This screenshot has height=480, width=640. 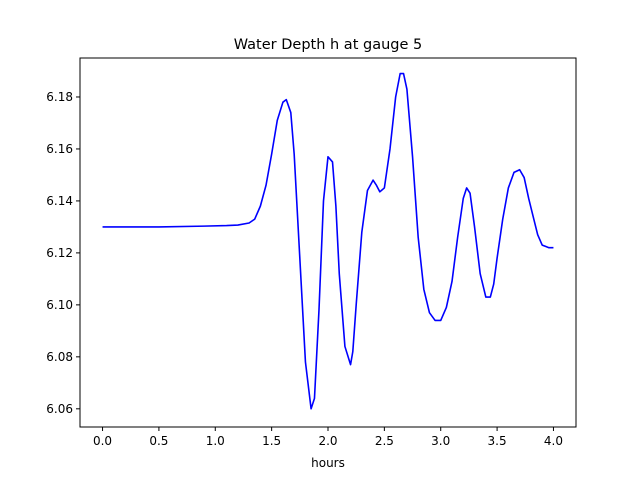 What do you see at coordinates (271, 441) in the screenshot?
I see `x-tick-label: 1.5` at bounding box center [271, 441].